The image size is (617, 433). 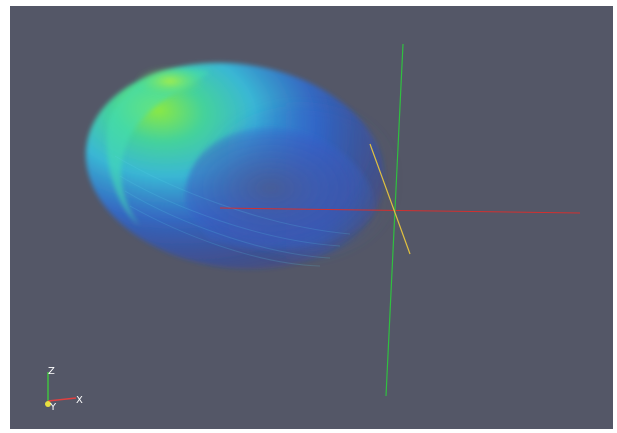 I want to click on orientation-y-axis, so click(x=48, y=404).